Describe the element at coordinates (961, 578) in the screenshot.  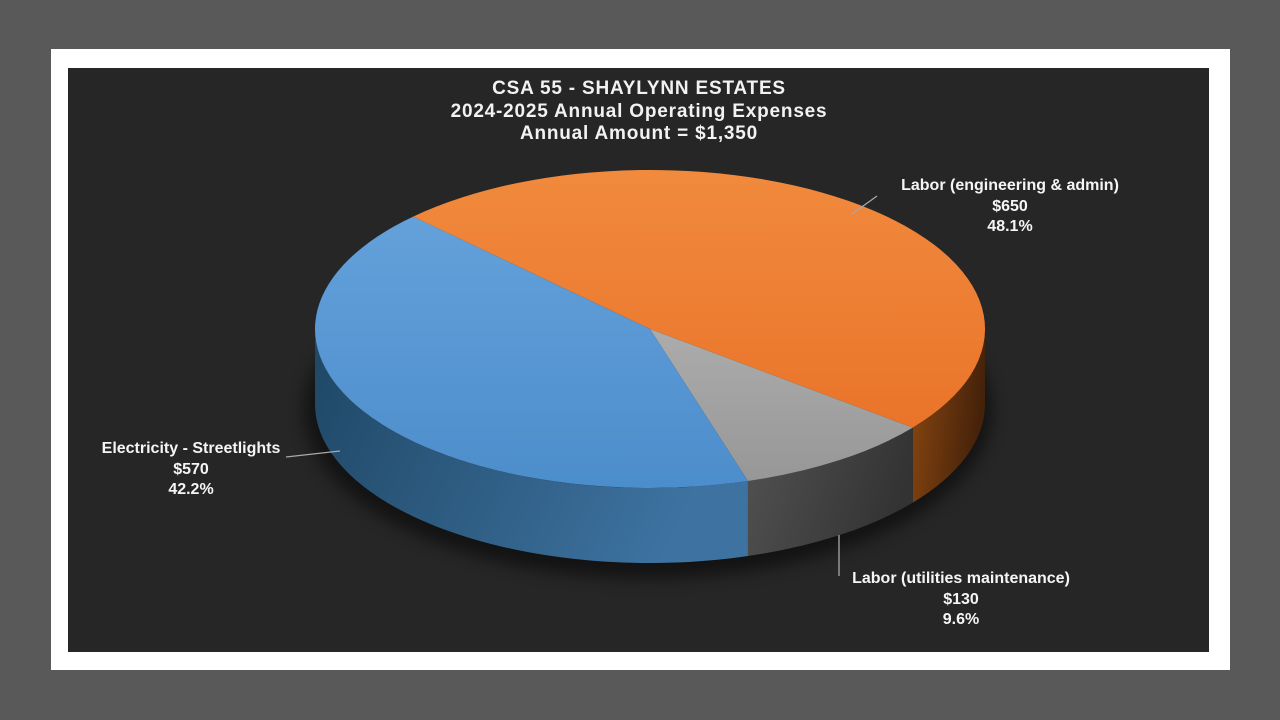
I see `data-label-category: Labor (utilities maintenance)` at that location.